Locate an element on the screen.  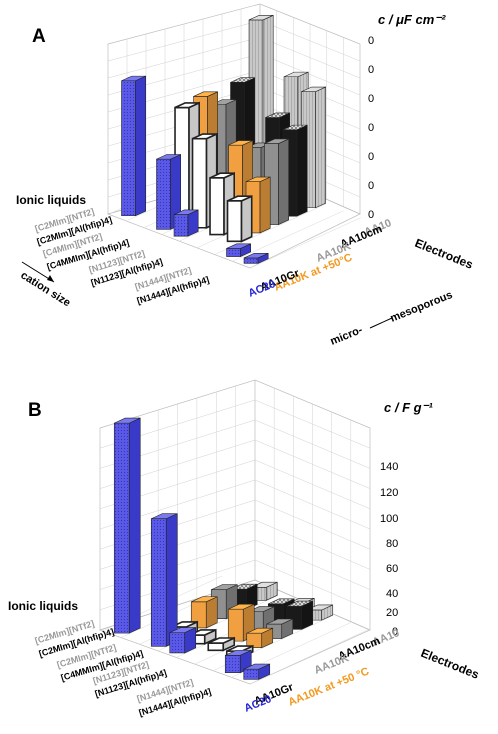
panel-a-unit-label: c / μF cm⁻² is located at coordinates (412, 19).